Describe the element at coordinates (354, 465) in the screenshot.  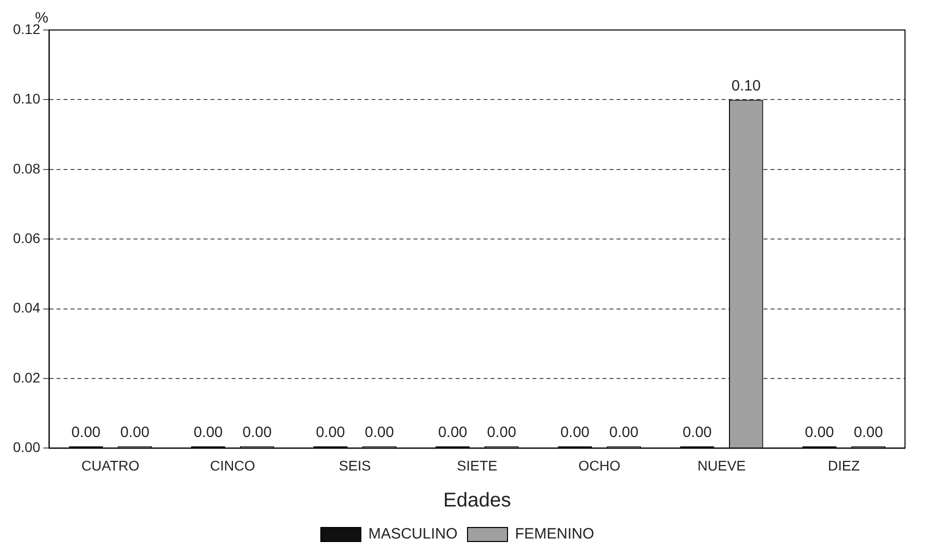
I see `x-tick-label: SEIS` at that location.